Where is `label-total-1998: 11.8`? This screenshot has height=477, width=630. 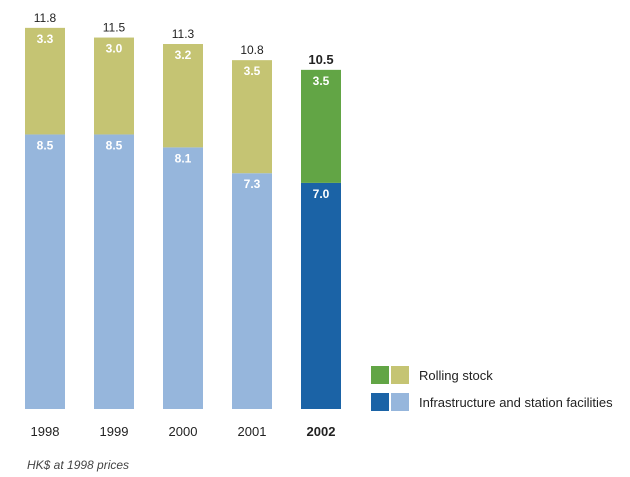 label-total-1998: 11.8 is located at coordinates (45, 18).